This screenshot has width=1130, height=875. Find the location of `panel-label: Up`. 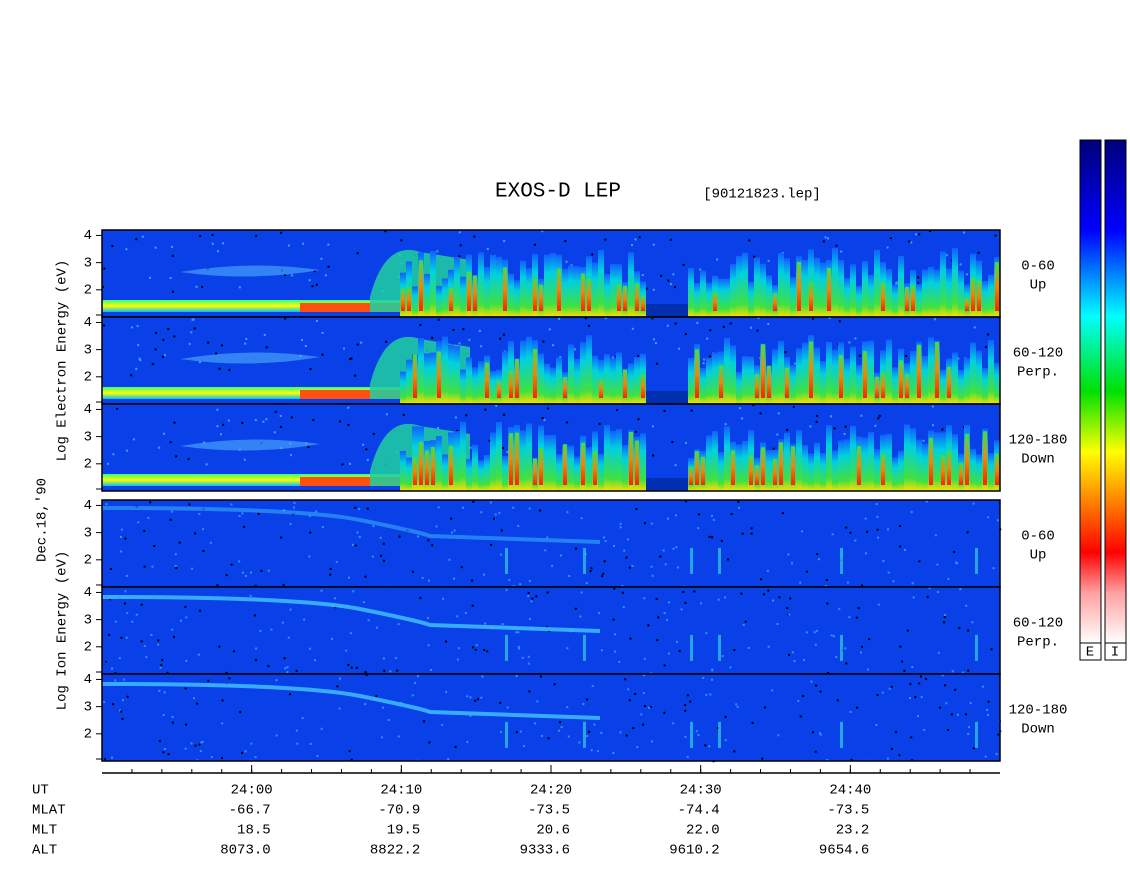

panel-label: Up is located at coordinates (1038, 286).